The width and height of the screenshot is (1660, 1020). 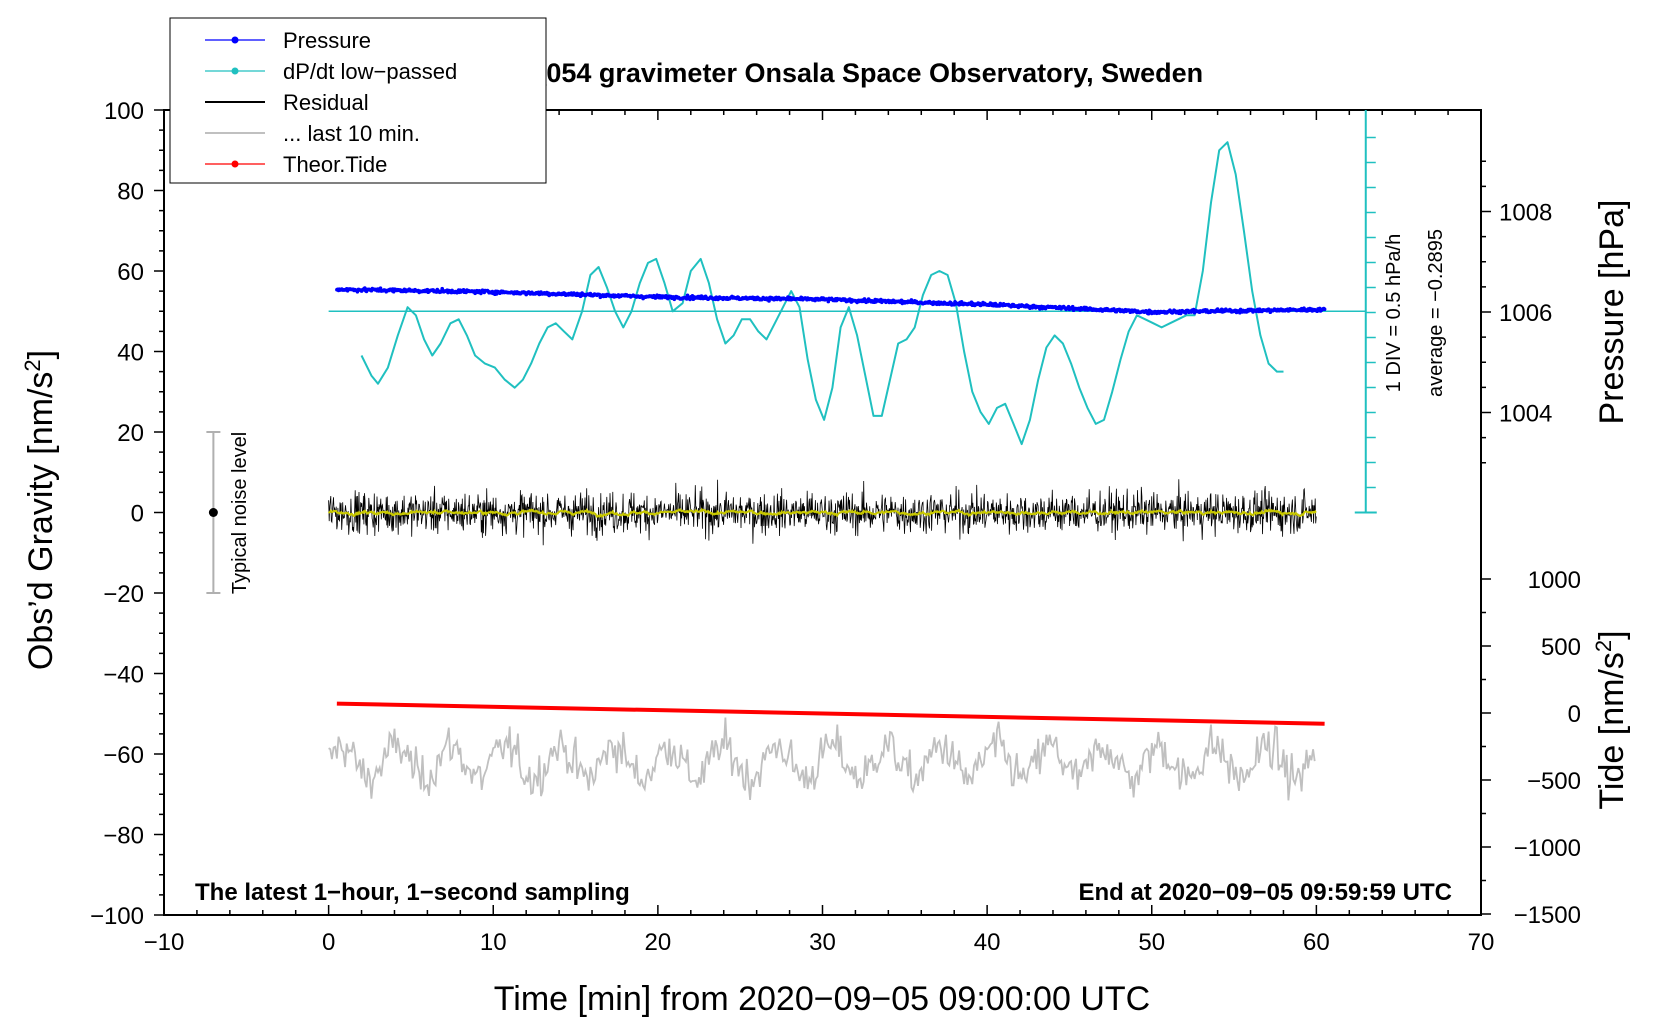 I want to click on residual-series, so click(x=822, y=512).